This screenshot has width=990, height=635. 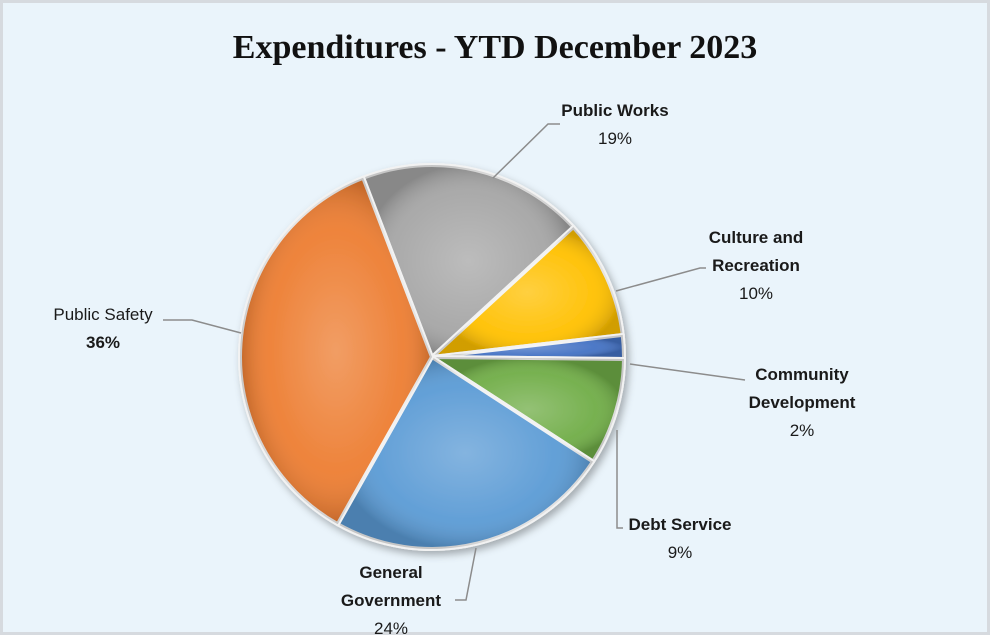 I want to click on data-label-name: General, so click(x=390, y=572).